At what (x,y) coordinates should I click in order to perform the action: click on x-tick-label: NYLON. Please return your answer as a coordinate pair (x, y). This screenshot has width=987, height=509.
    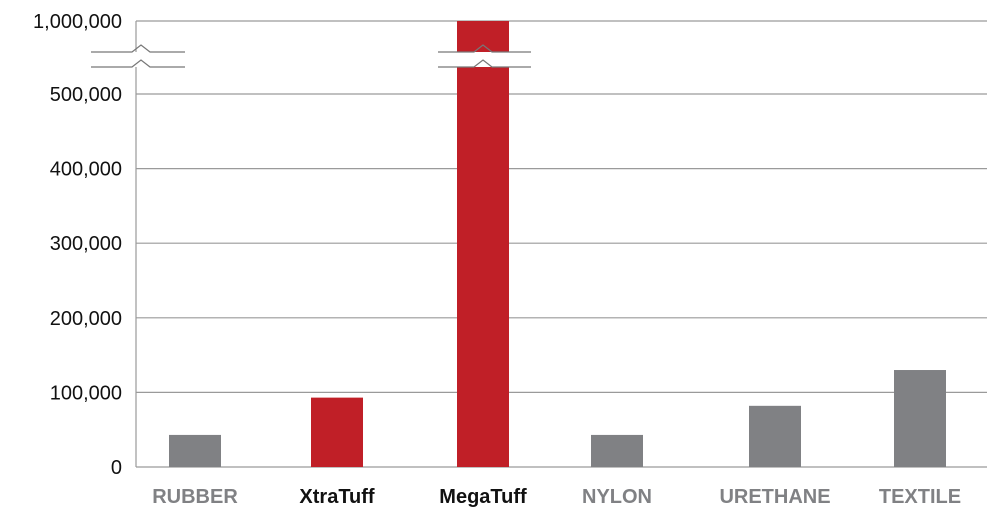
    Looking at the image, I should click on (617, 497).